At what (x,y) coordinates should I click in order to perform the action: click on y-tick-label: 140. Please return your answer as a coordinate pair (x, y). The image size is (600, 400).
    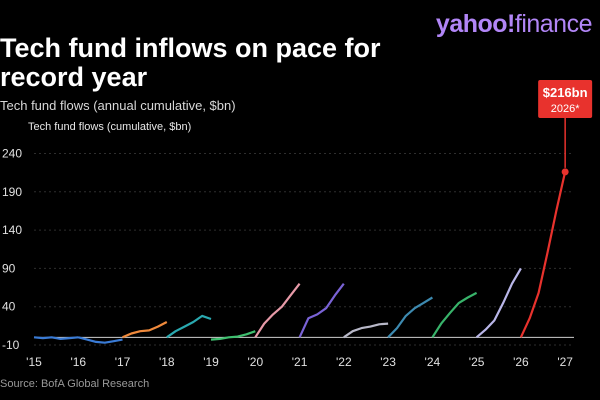
    Looking at the image, I should click on (12, 230).